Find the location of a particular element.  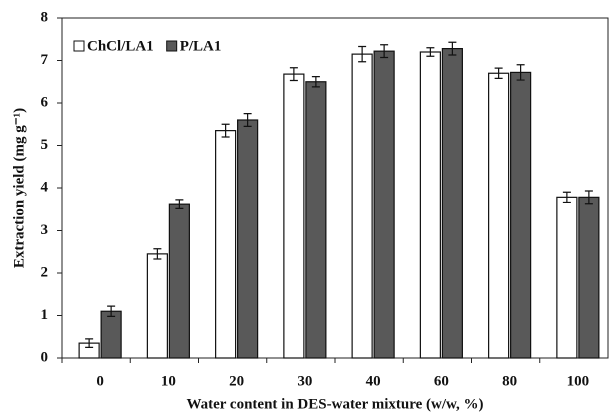

y-tick-label: 5 is located at coordinates (45, 145).